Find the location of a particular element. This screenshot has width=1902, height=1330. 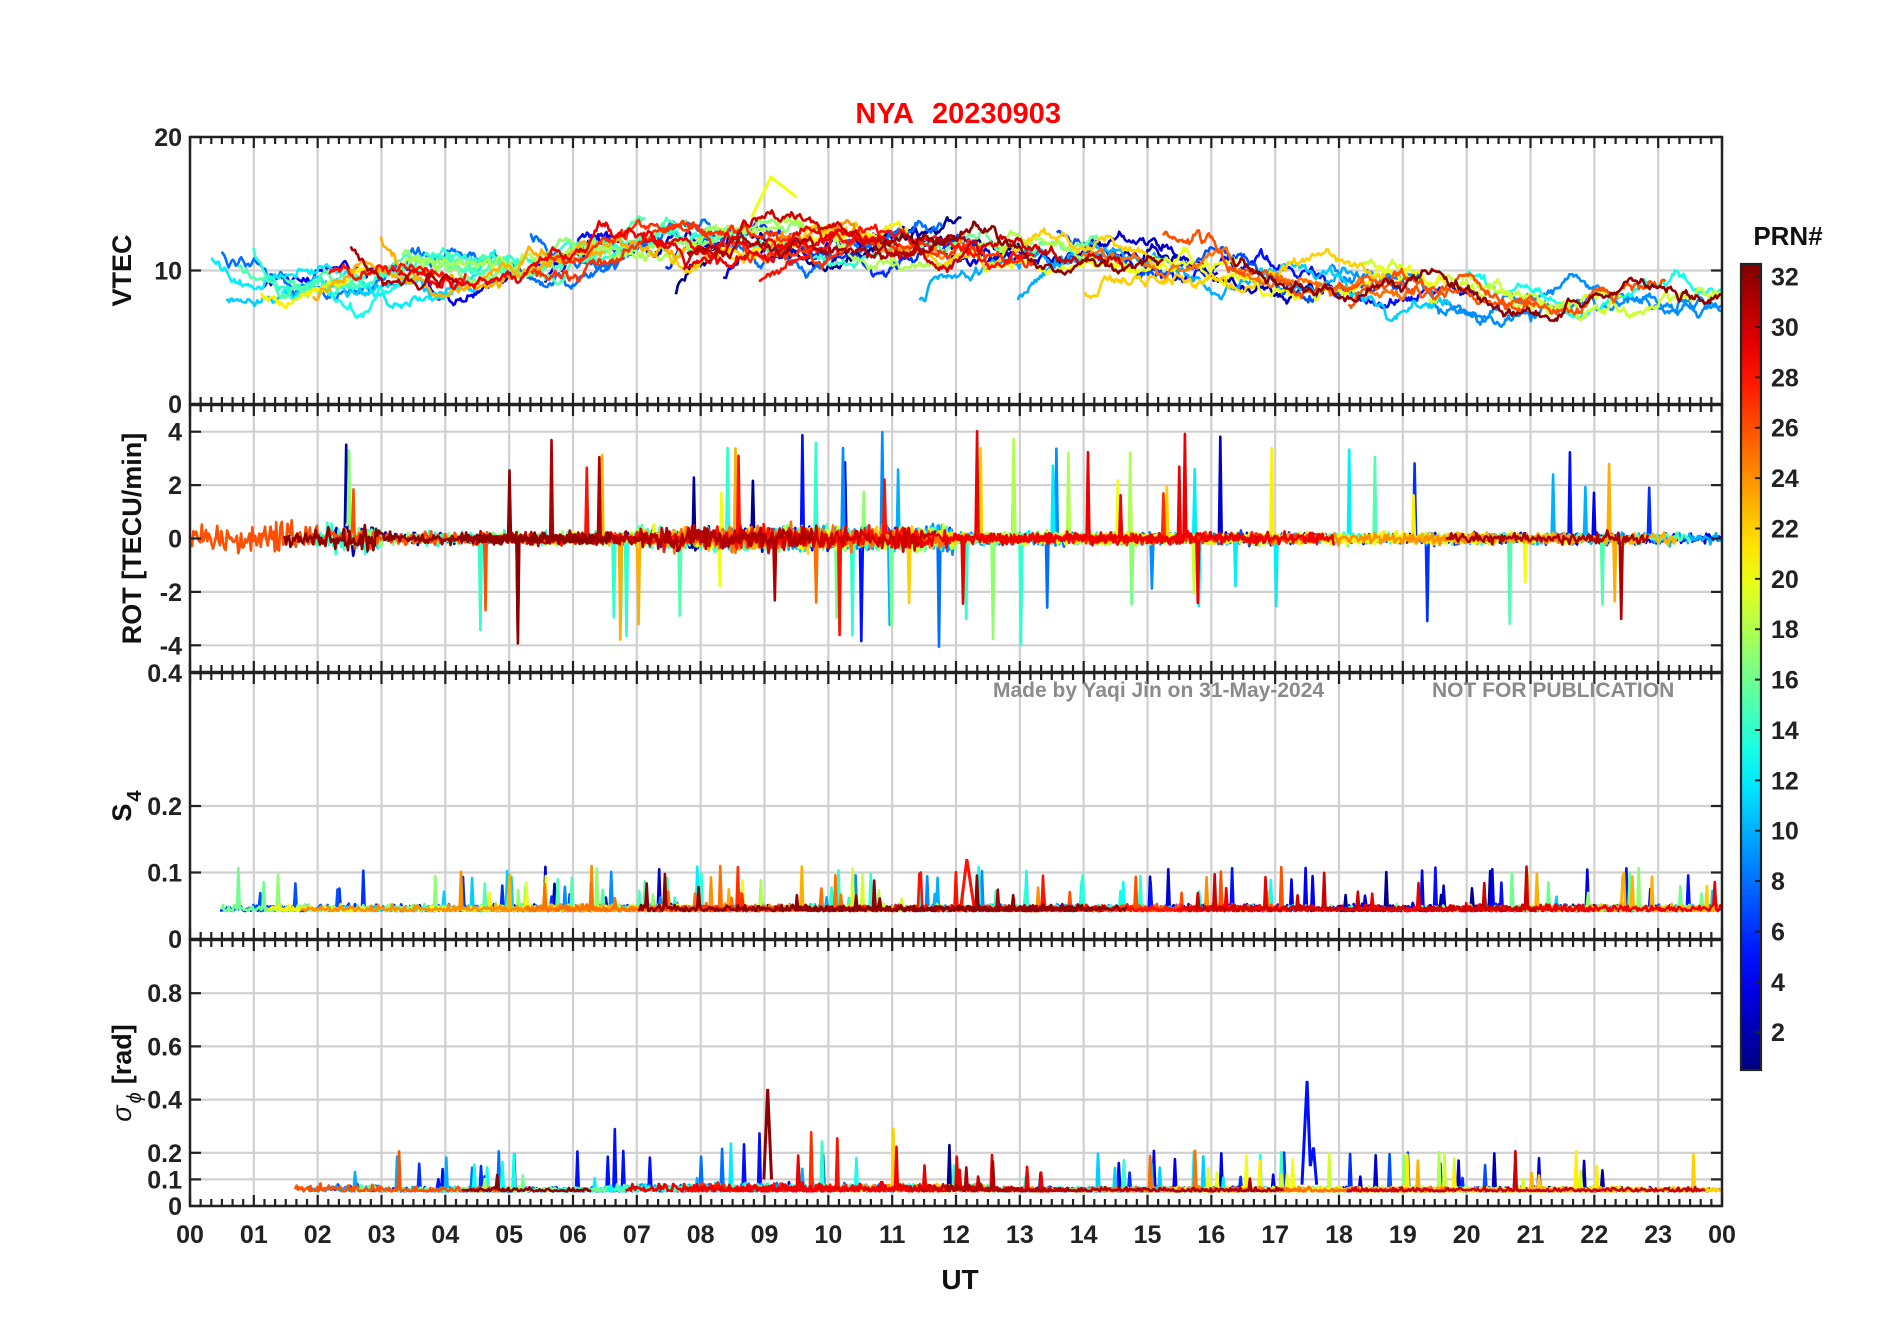

colorbar-tick-label: 16 is located at coordinates (1785, 681).